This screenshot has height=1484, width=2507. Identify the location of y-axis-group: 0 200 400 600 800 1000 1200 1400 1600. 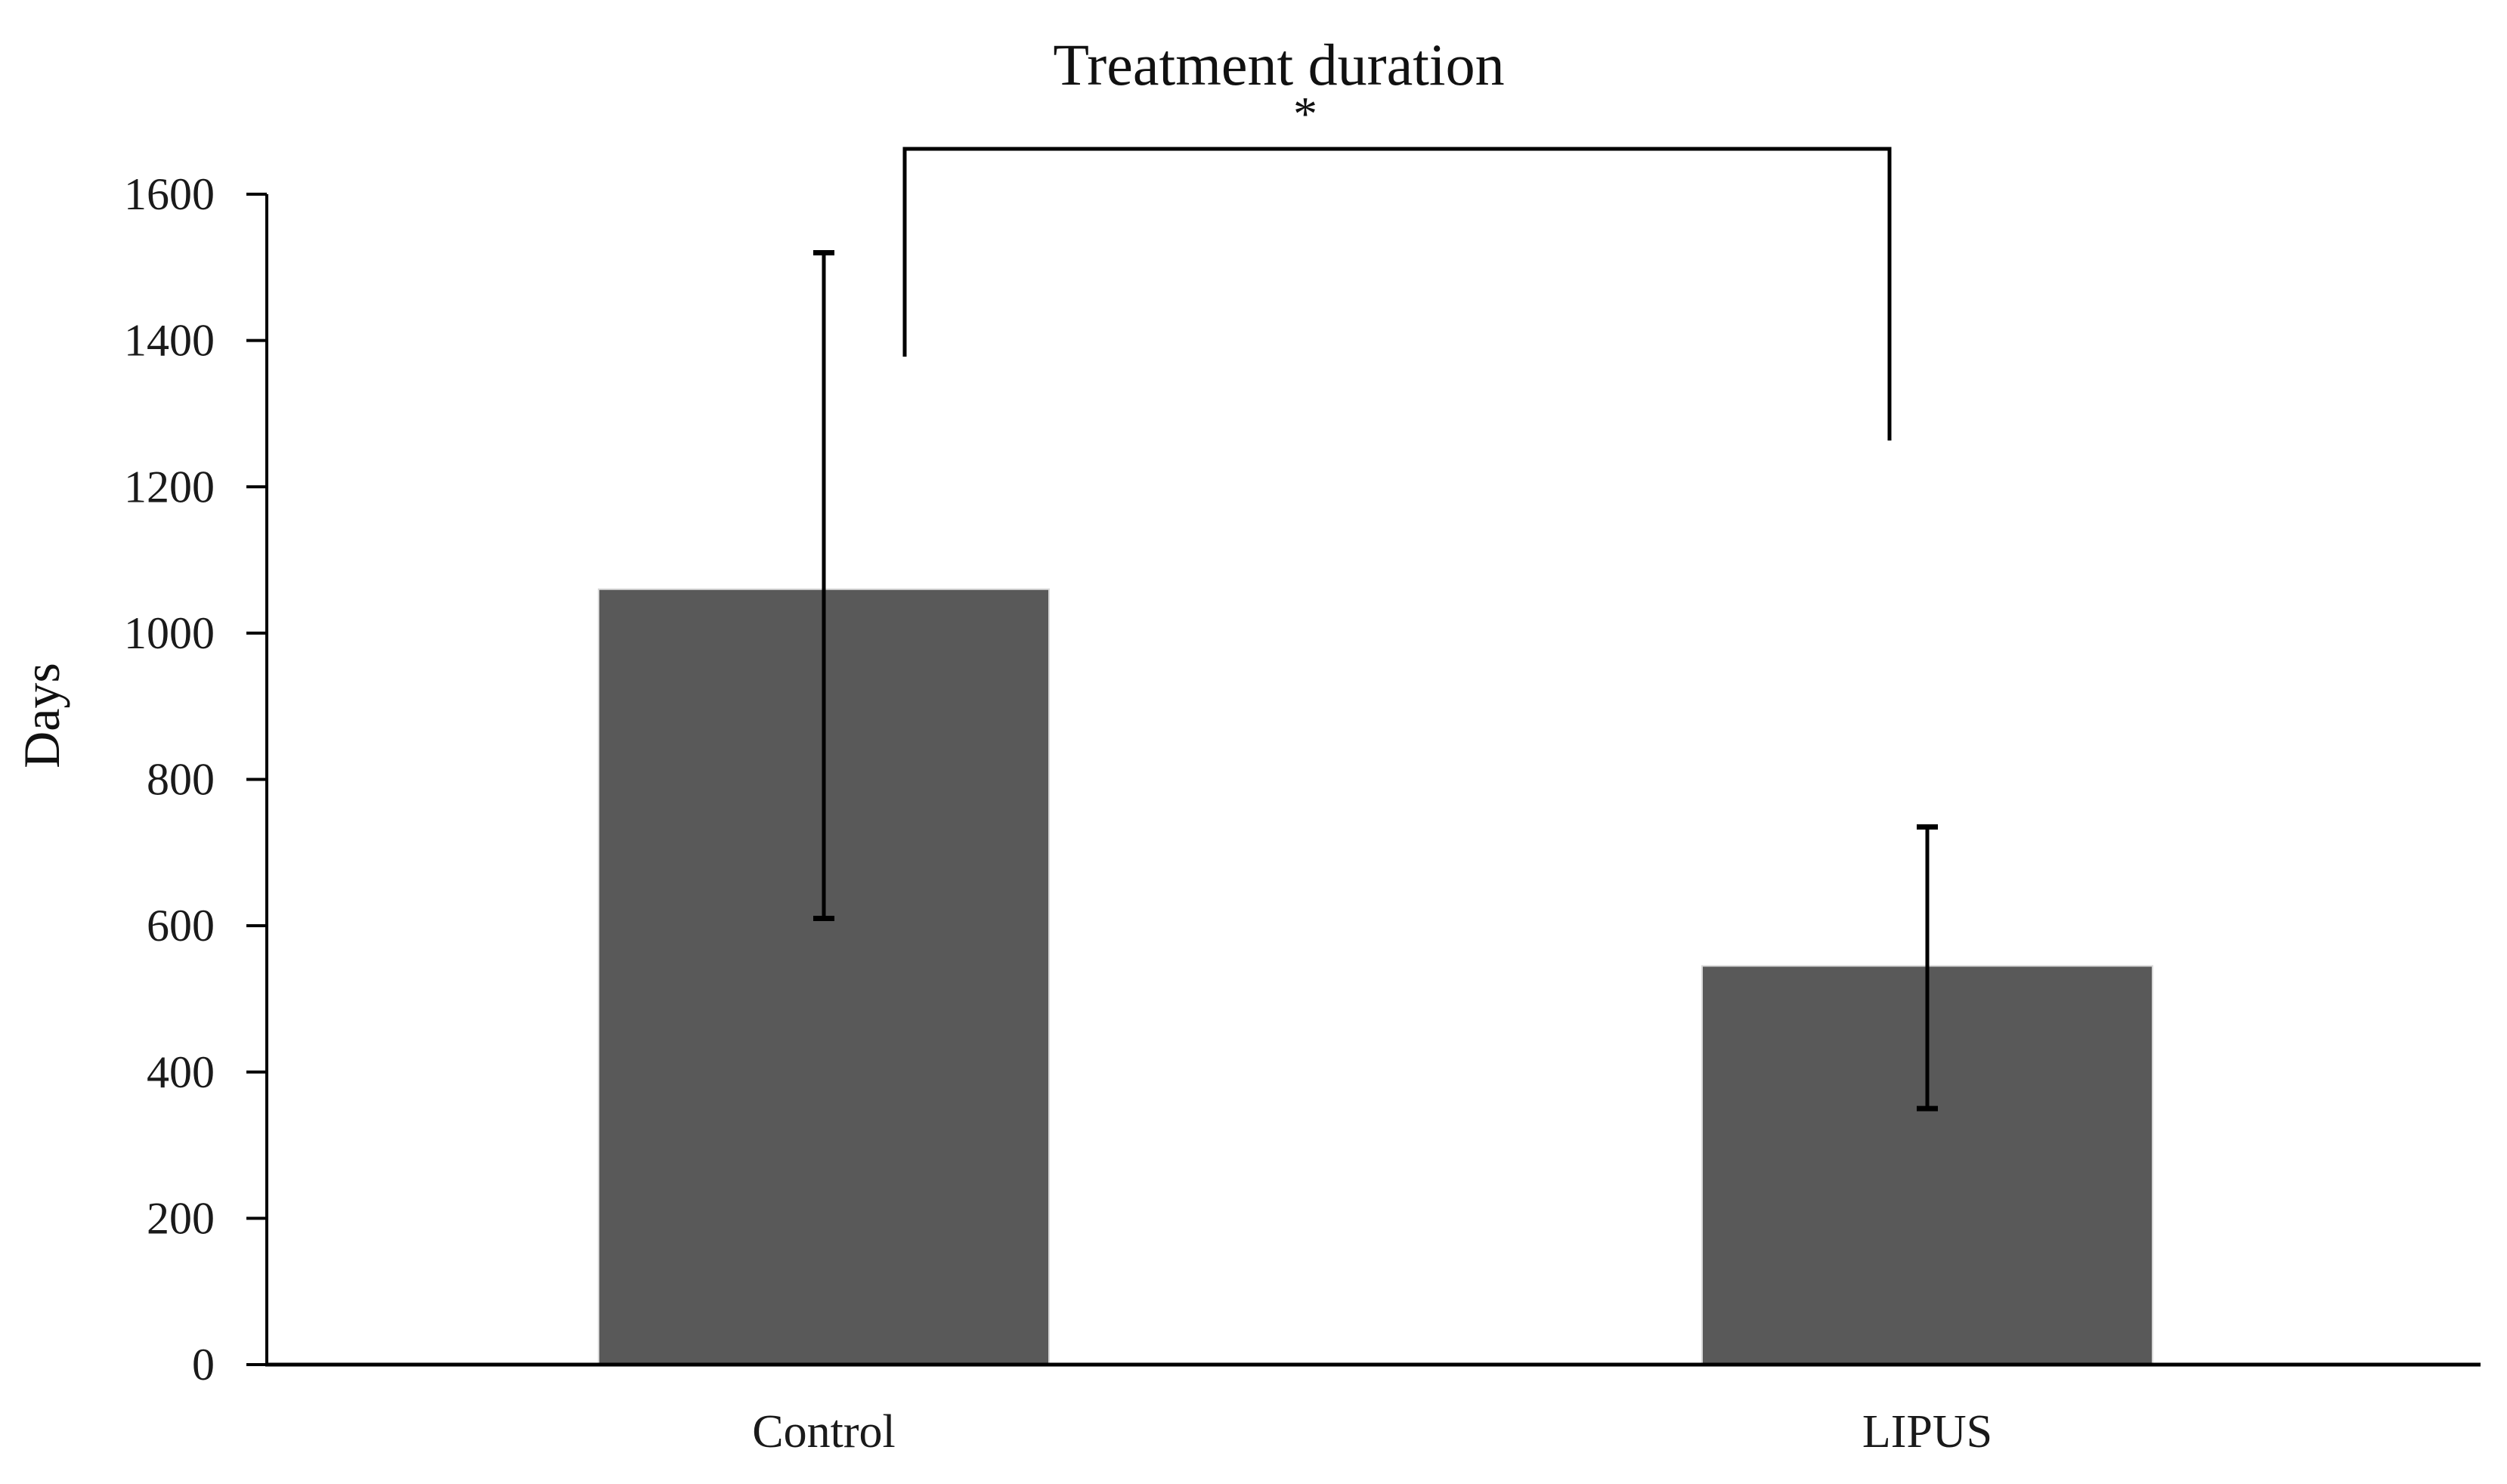
(196, 779).